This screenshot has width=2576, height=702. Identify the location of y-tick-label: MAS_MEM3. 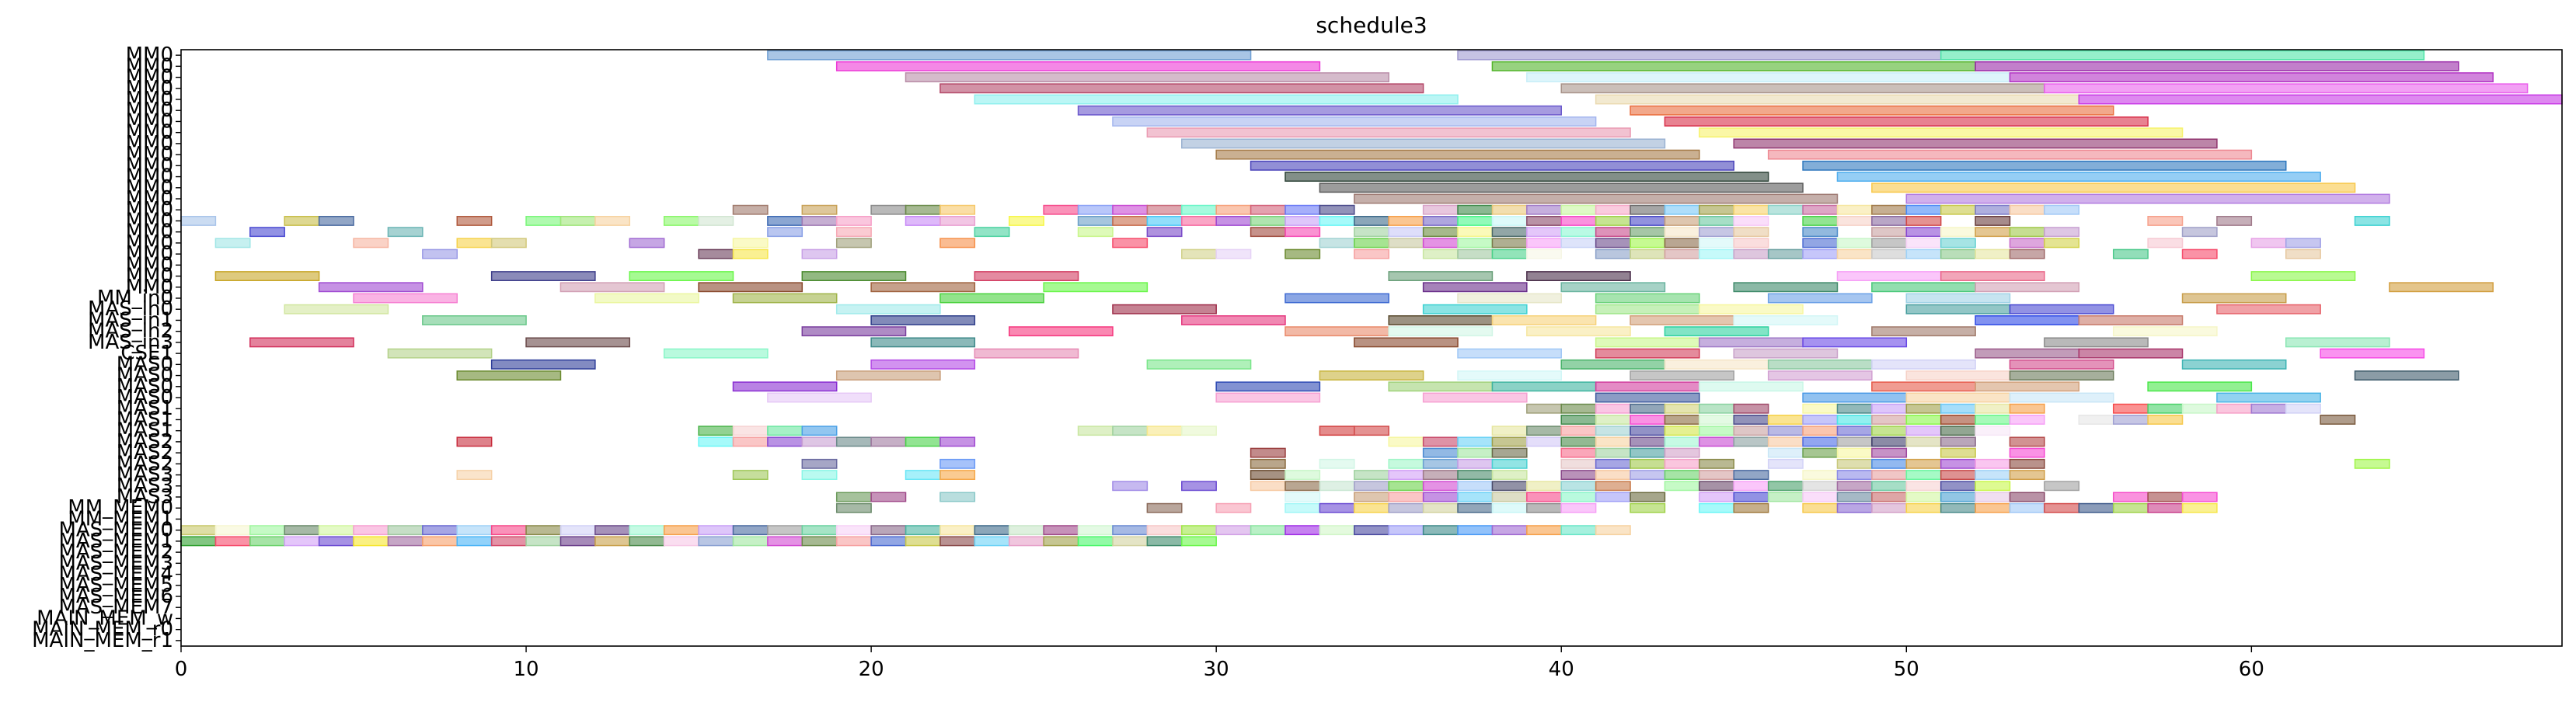
(115, 563).